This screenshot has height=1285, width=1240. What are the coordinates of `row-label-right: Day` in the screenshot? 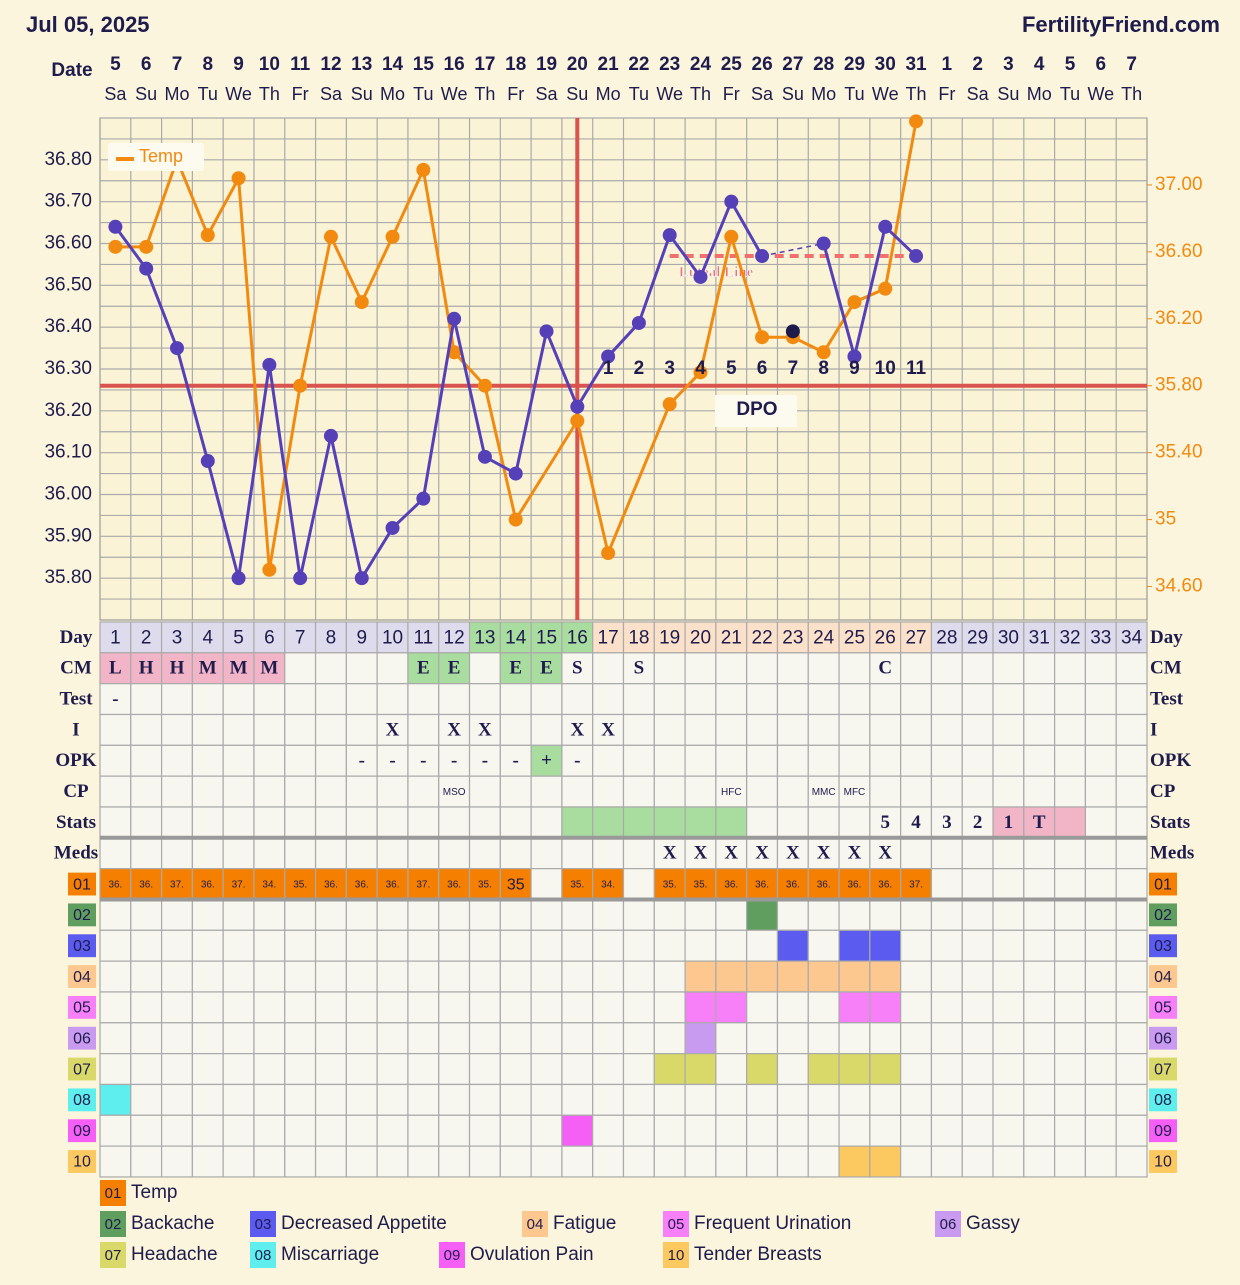 It's located at (1166, 637).